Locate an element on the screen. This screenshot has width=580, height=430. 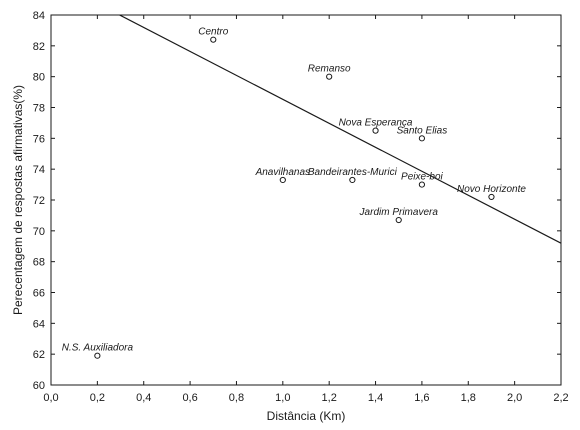
y-tick-label: 62 is located at coordinates (39, 355).